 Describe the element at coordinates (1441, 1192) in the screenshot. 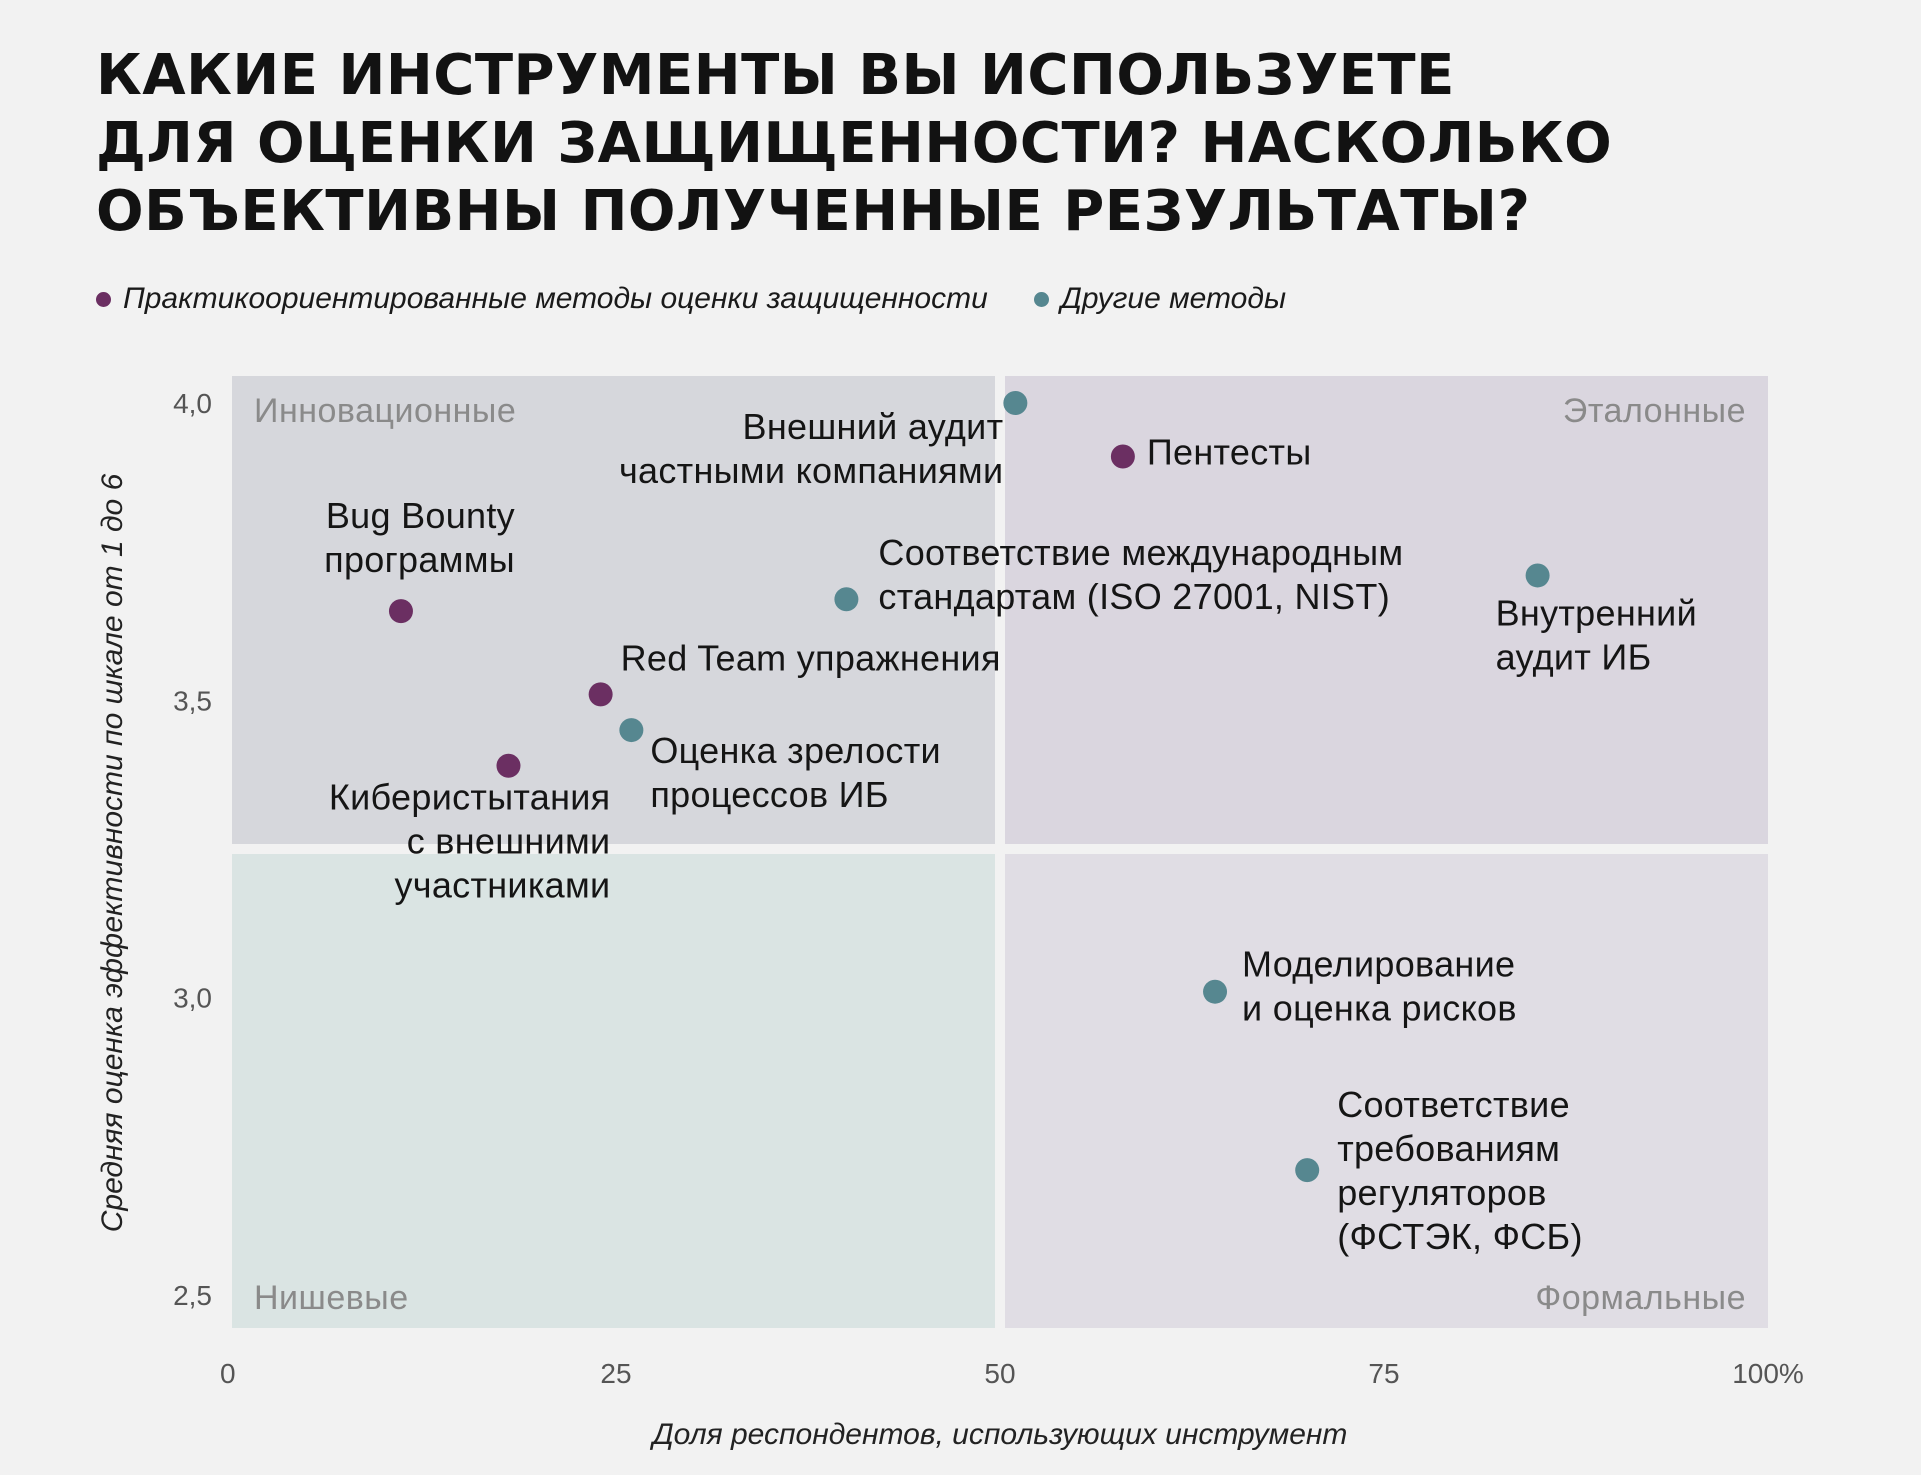

I see `data-point-label: регуляторов` at that location.